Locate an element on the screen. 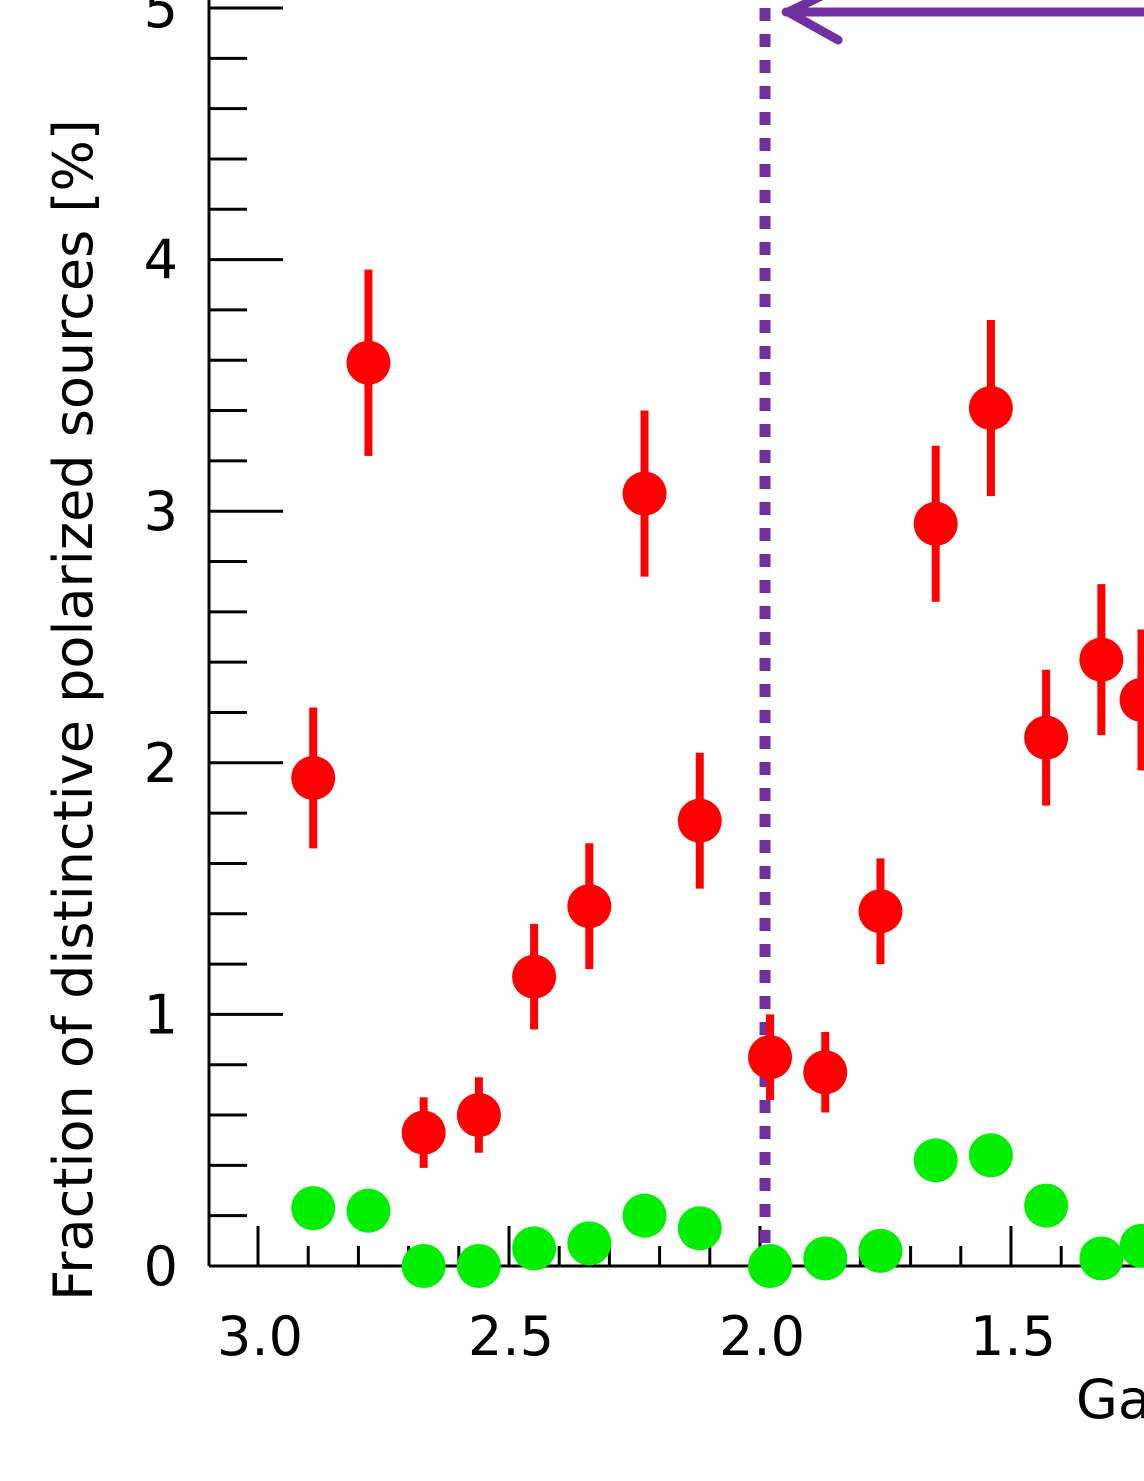 The width and height of the screenshot is (1144, 1481). y-tick-label: 2 is located at coordinates (161, 763).